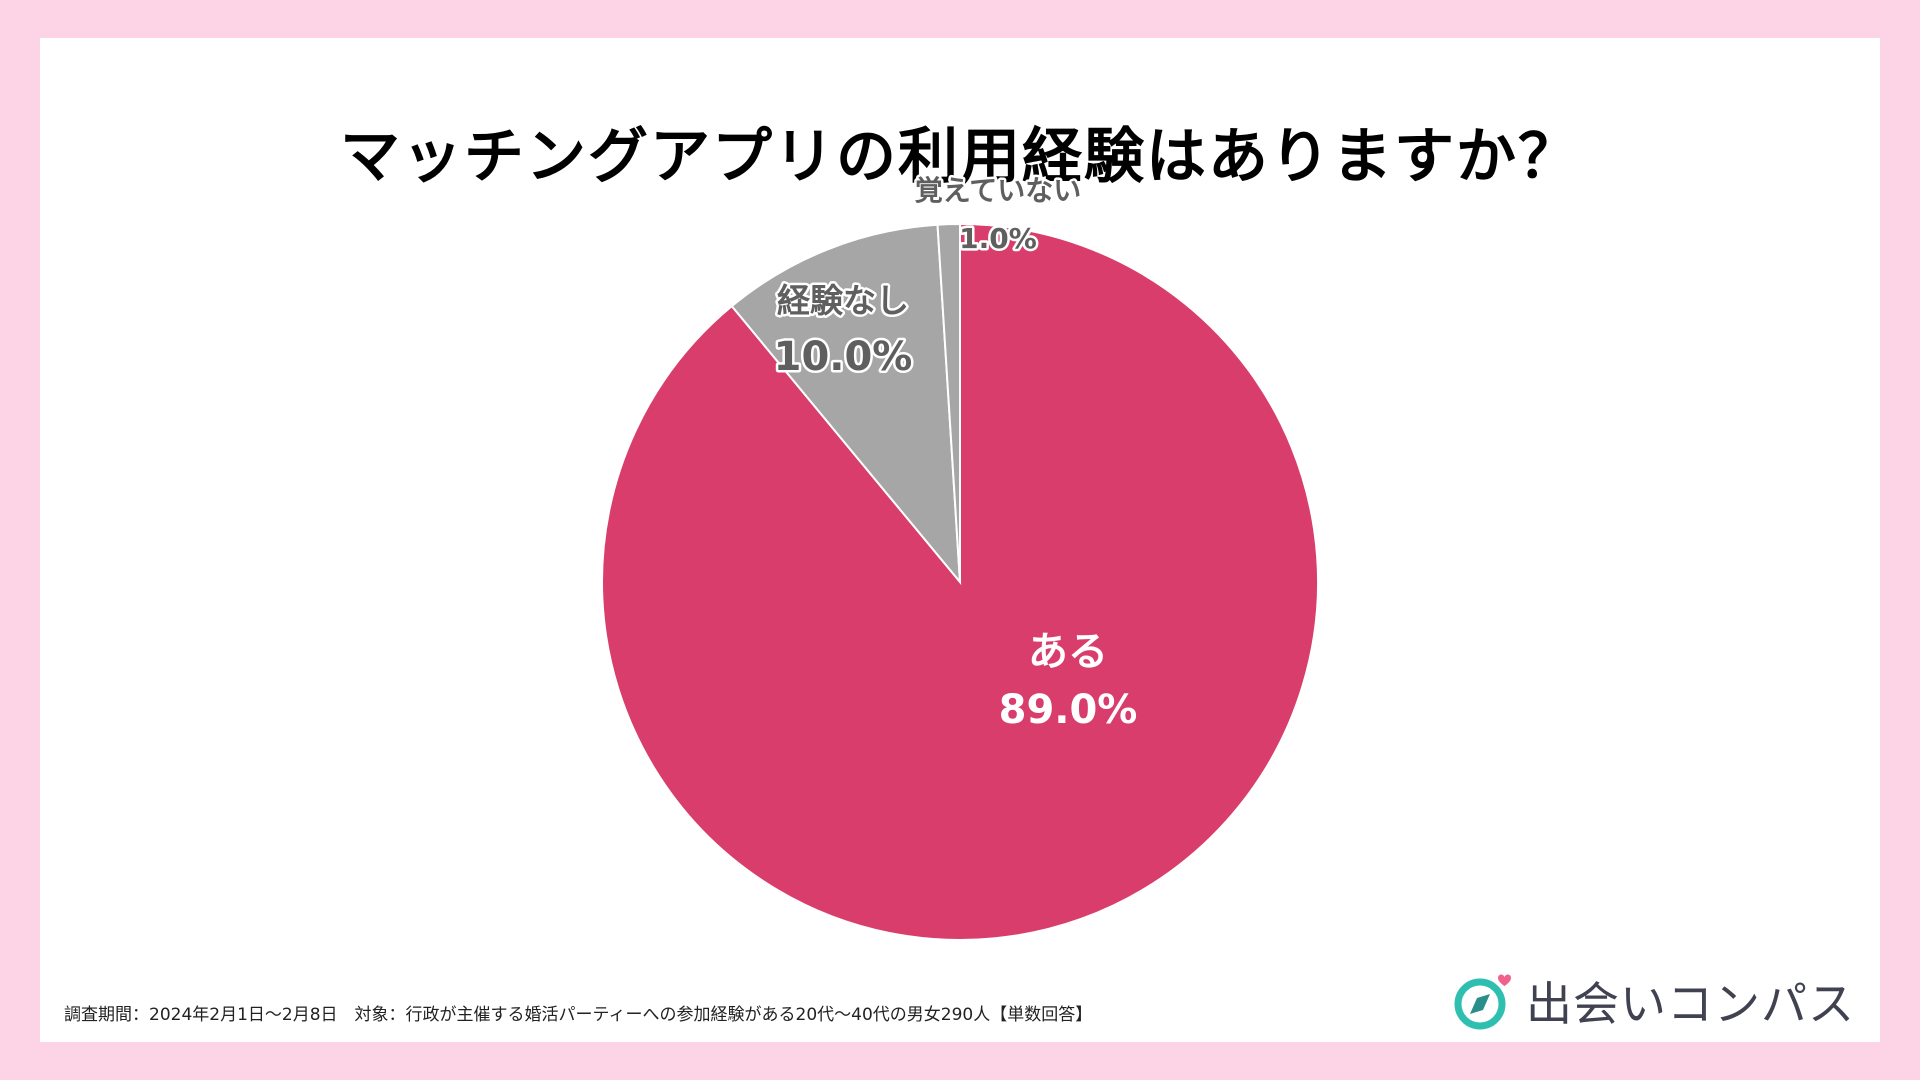 The image size is (1920, 1080). I want to click on compass-heart-icon, so click(1482, 1002).